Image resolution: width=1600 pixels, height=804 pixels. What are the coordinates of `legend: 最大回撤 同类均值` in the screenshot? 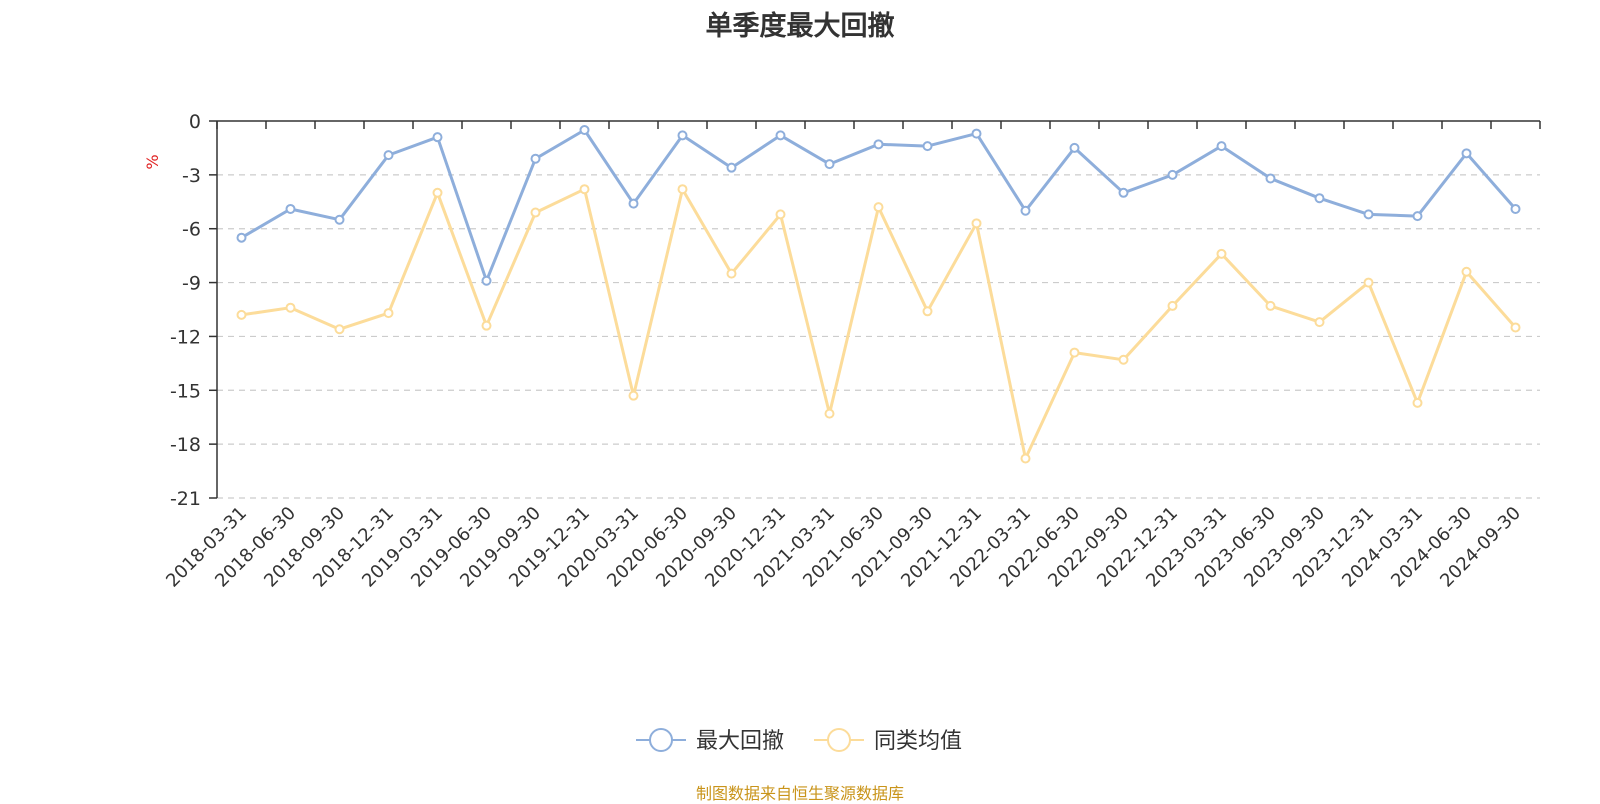 It's located at (799, 741).